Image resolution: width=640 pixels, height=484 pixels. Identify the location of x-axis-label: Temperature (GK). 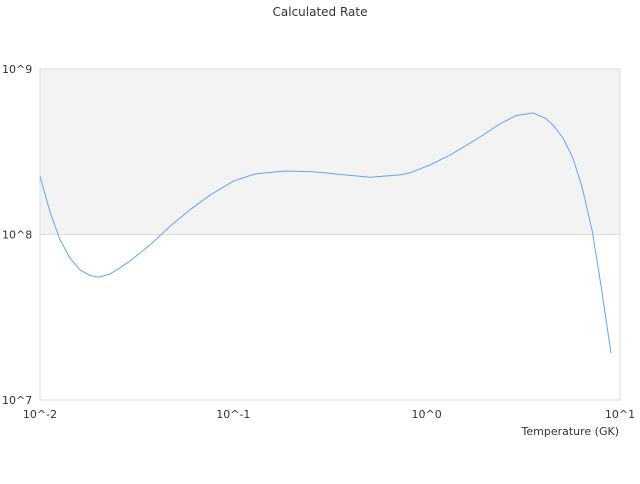
(570, 431).